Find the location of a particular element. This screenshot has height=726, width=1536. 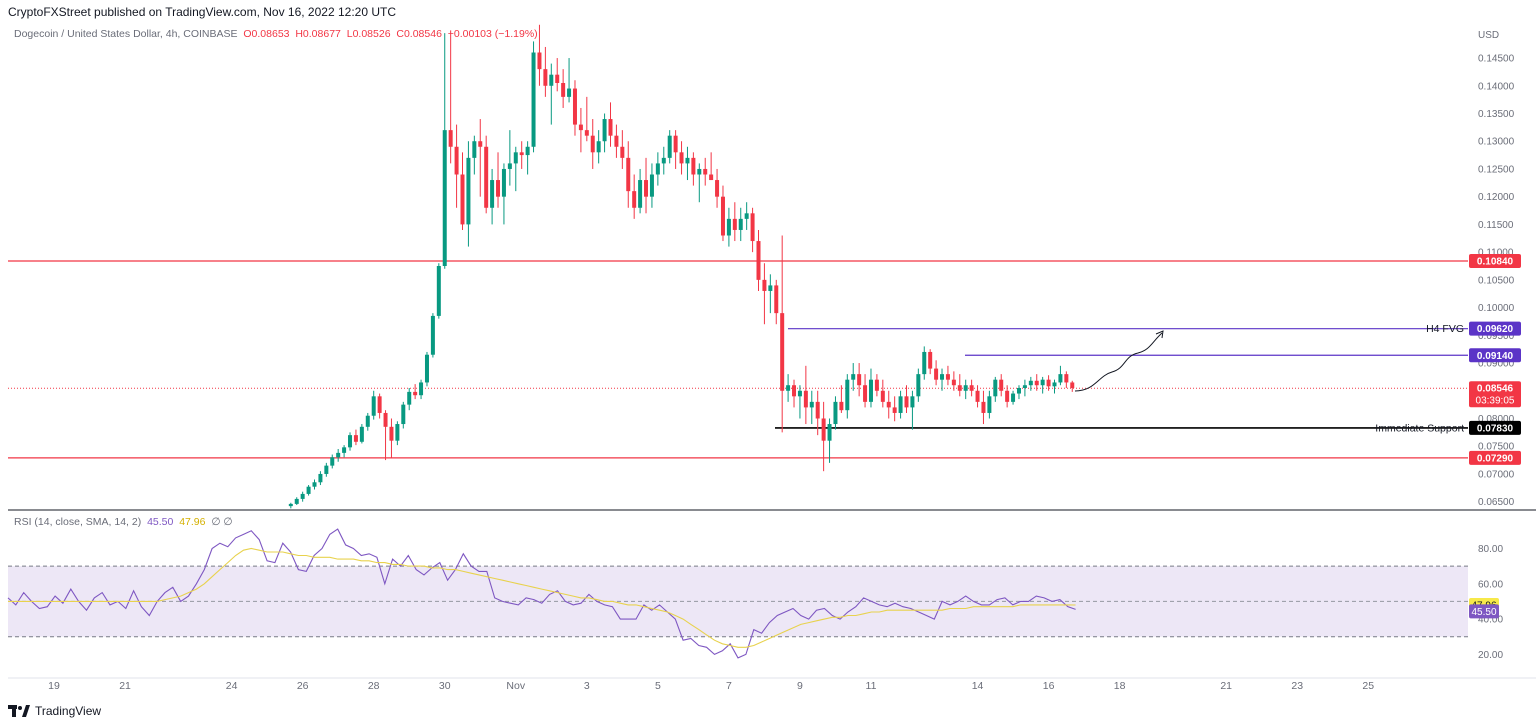

price-tick-label: 0.12500 is located at coordinates (1496, 169).